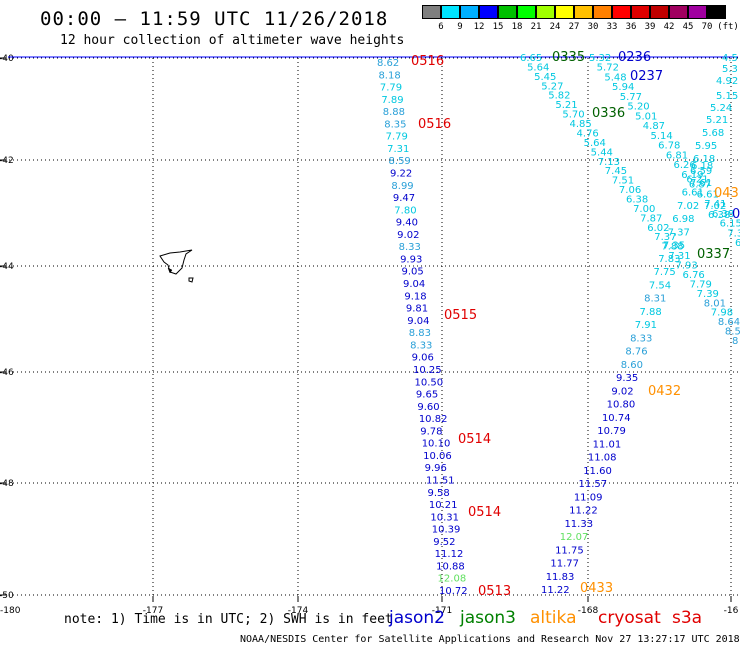  Describe the element at coordinates (632, 365) in the screenshot. I see `swh-value: 8.60` at that location.